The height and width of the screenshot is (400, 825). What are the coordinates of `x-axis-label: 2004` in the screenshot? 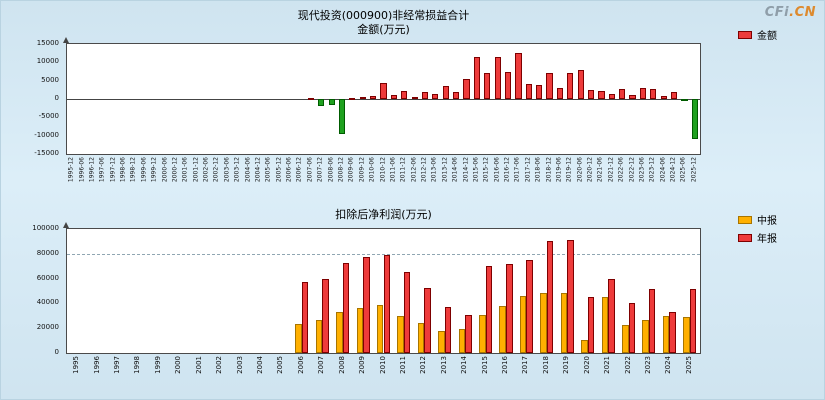 It's located at (259, 365).